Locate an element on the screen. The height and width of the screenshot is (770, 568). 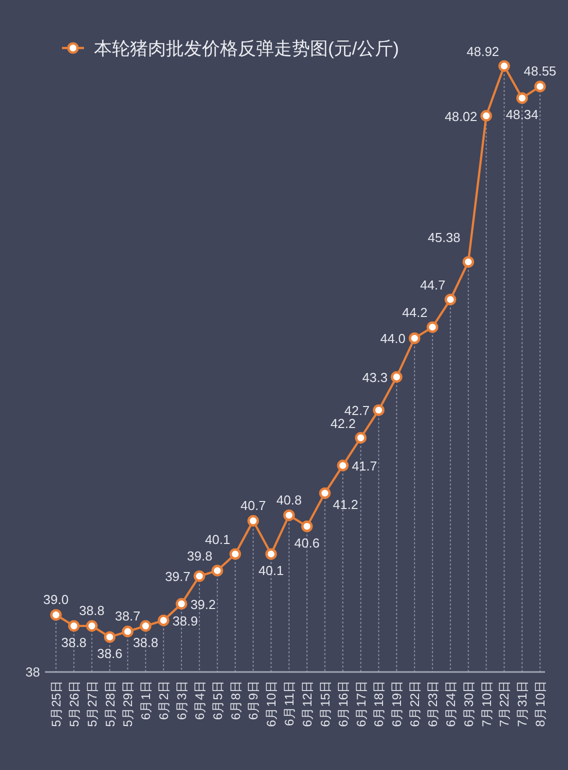
x-tick-label: 6月30日 is located at coordinates (469, 703).